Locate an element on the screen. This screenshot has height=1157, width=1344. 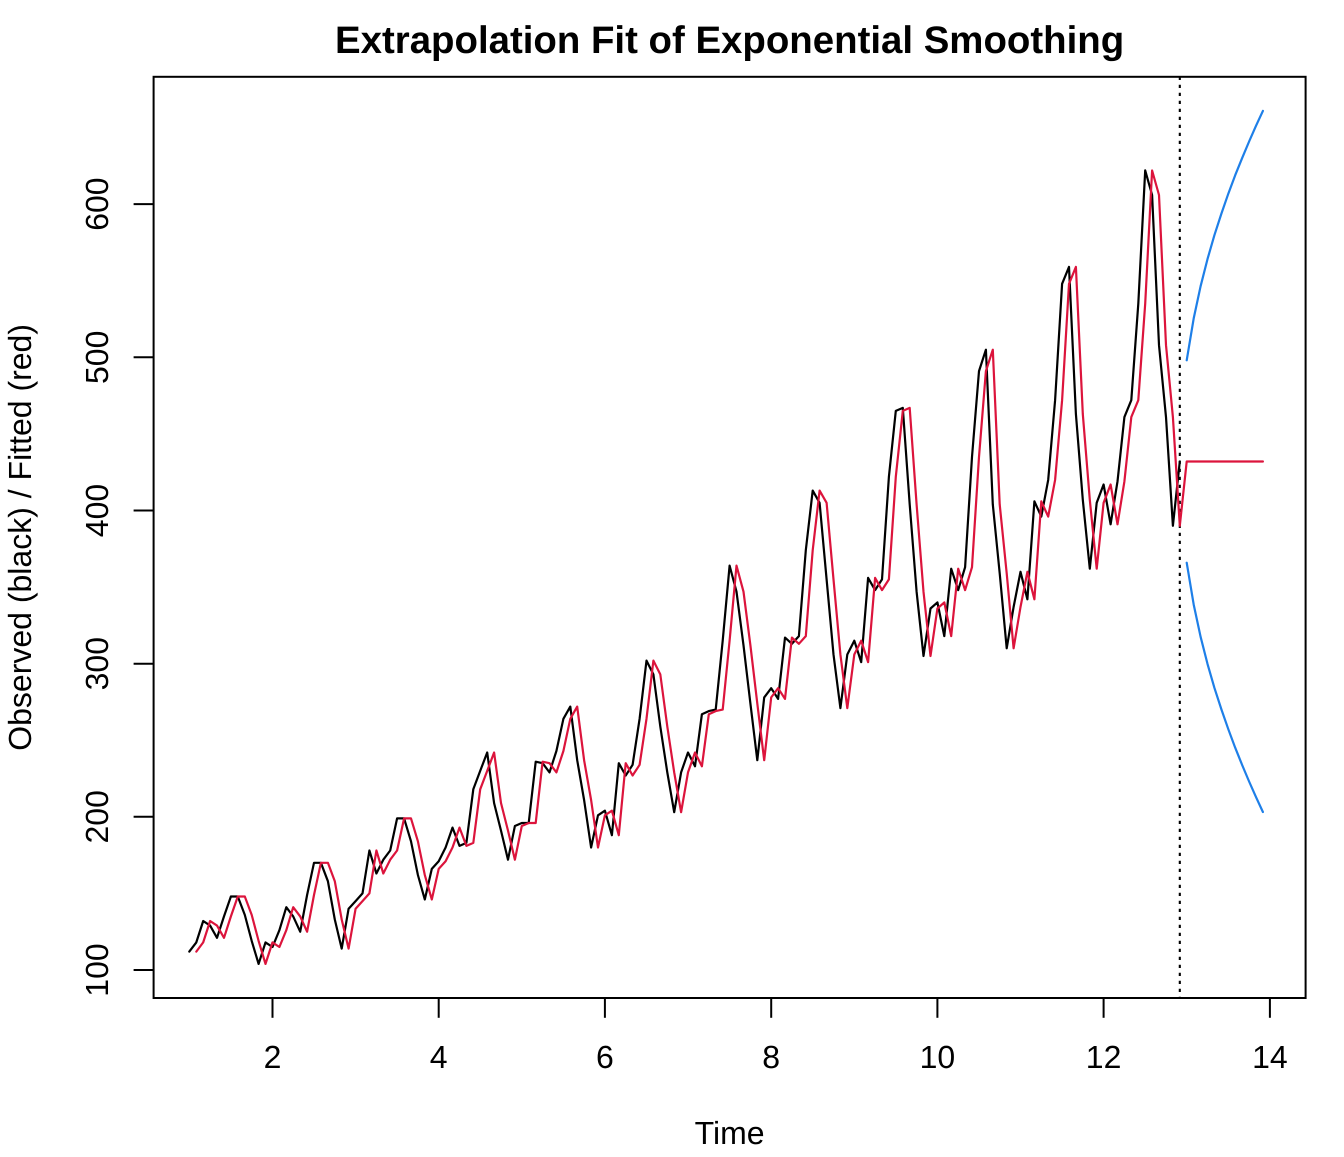
svg-text:Observed (black) / Fitted (red: Observed (black) / Fitted (red) is located at coordinates (20, 537).